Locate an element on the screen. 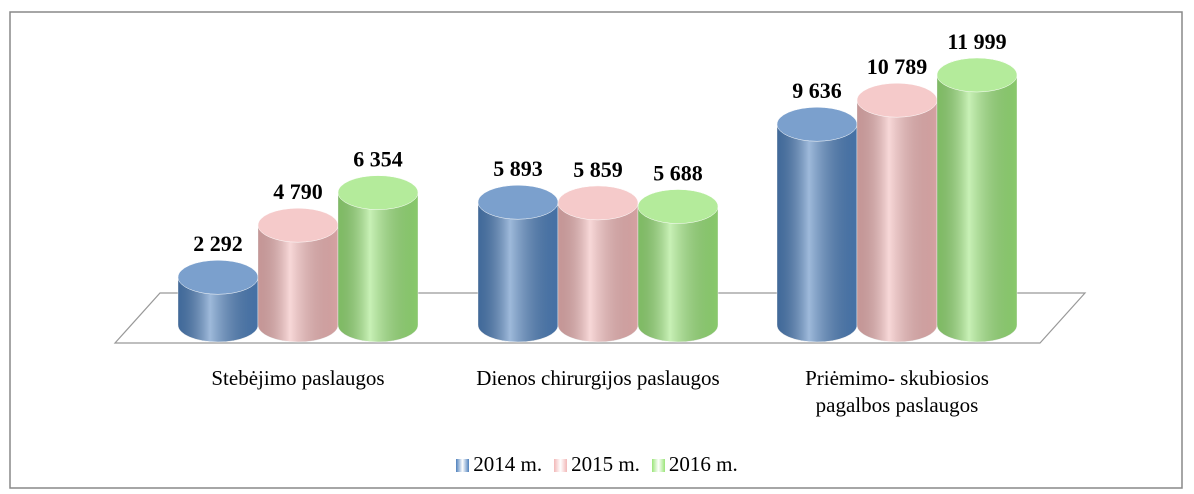  x-tick-label: Dienos chirurgijos paslaugos is located at coordinates (598, 378).